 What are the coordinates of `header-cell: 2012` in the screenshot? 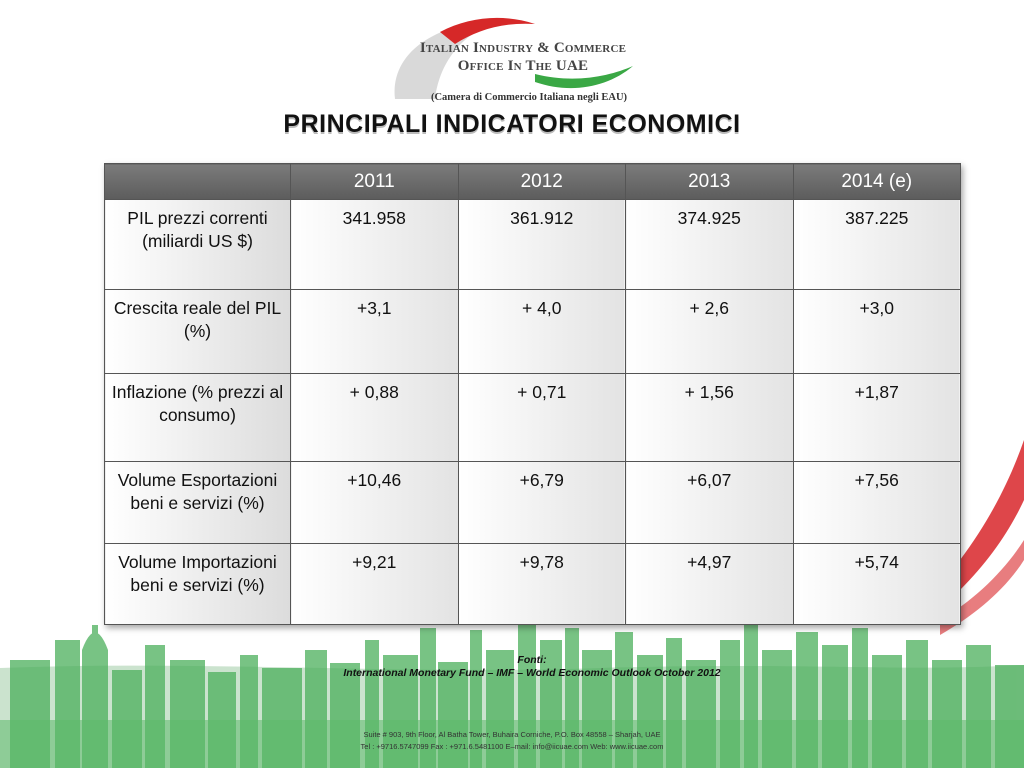 It's located at (541, 181).